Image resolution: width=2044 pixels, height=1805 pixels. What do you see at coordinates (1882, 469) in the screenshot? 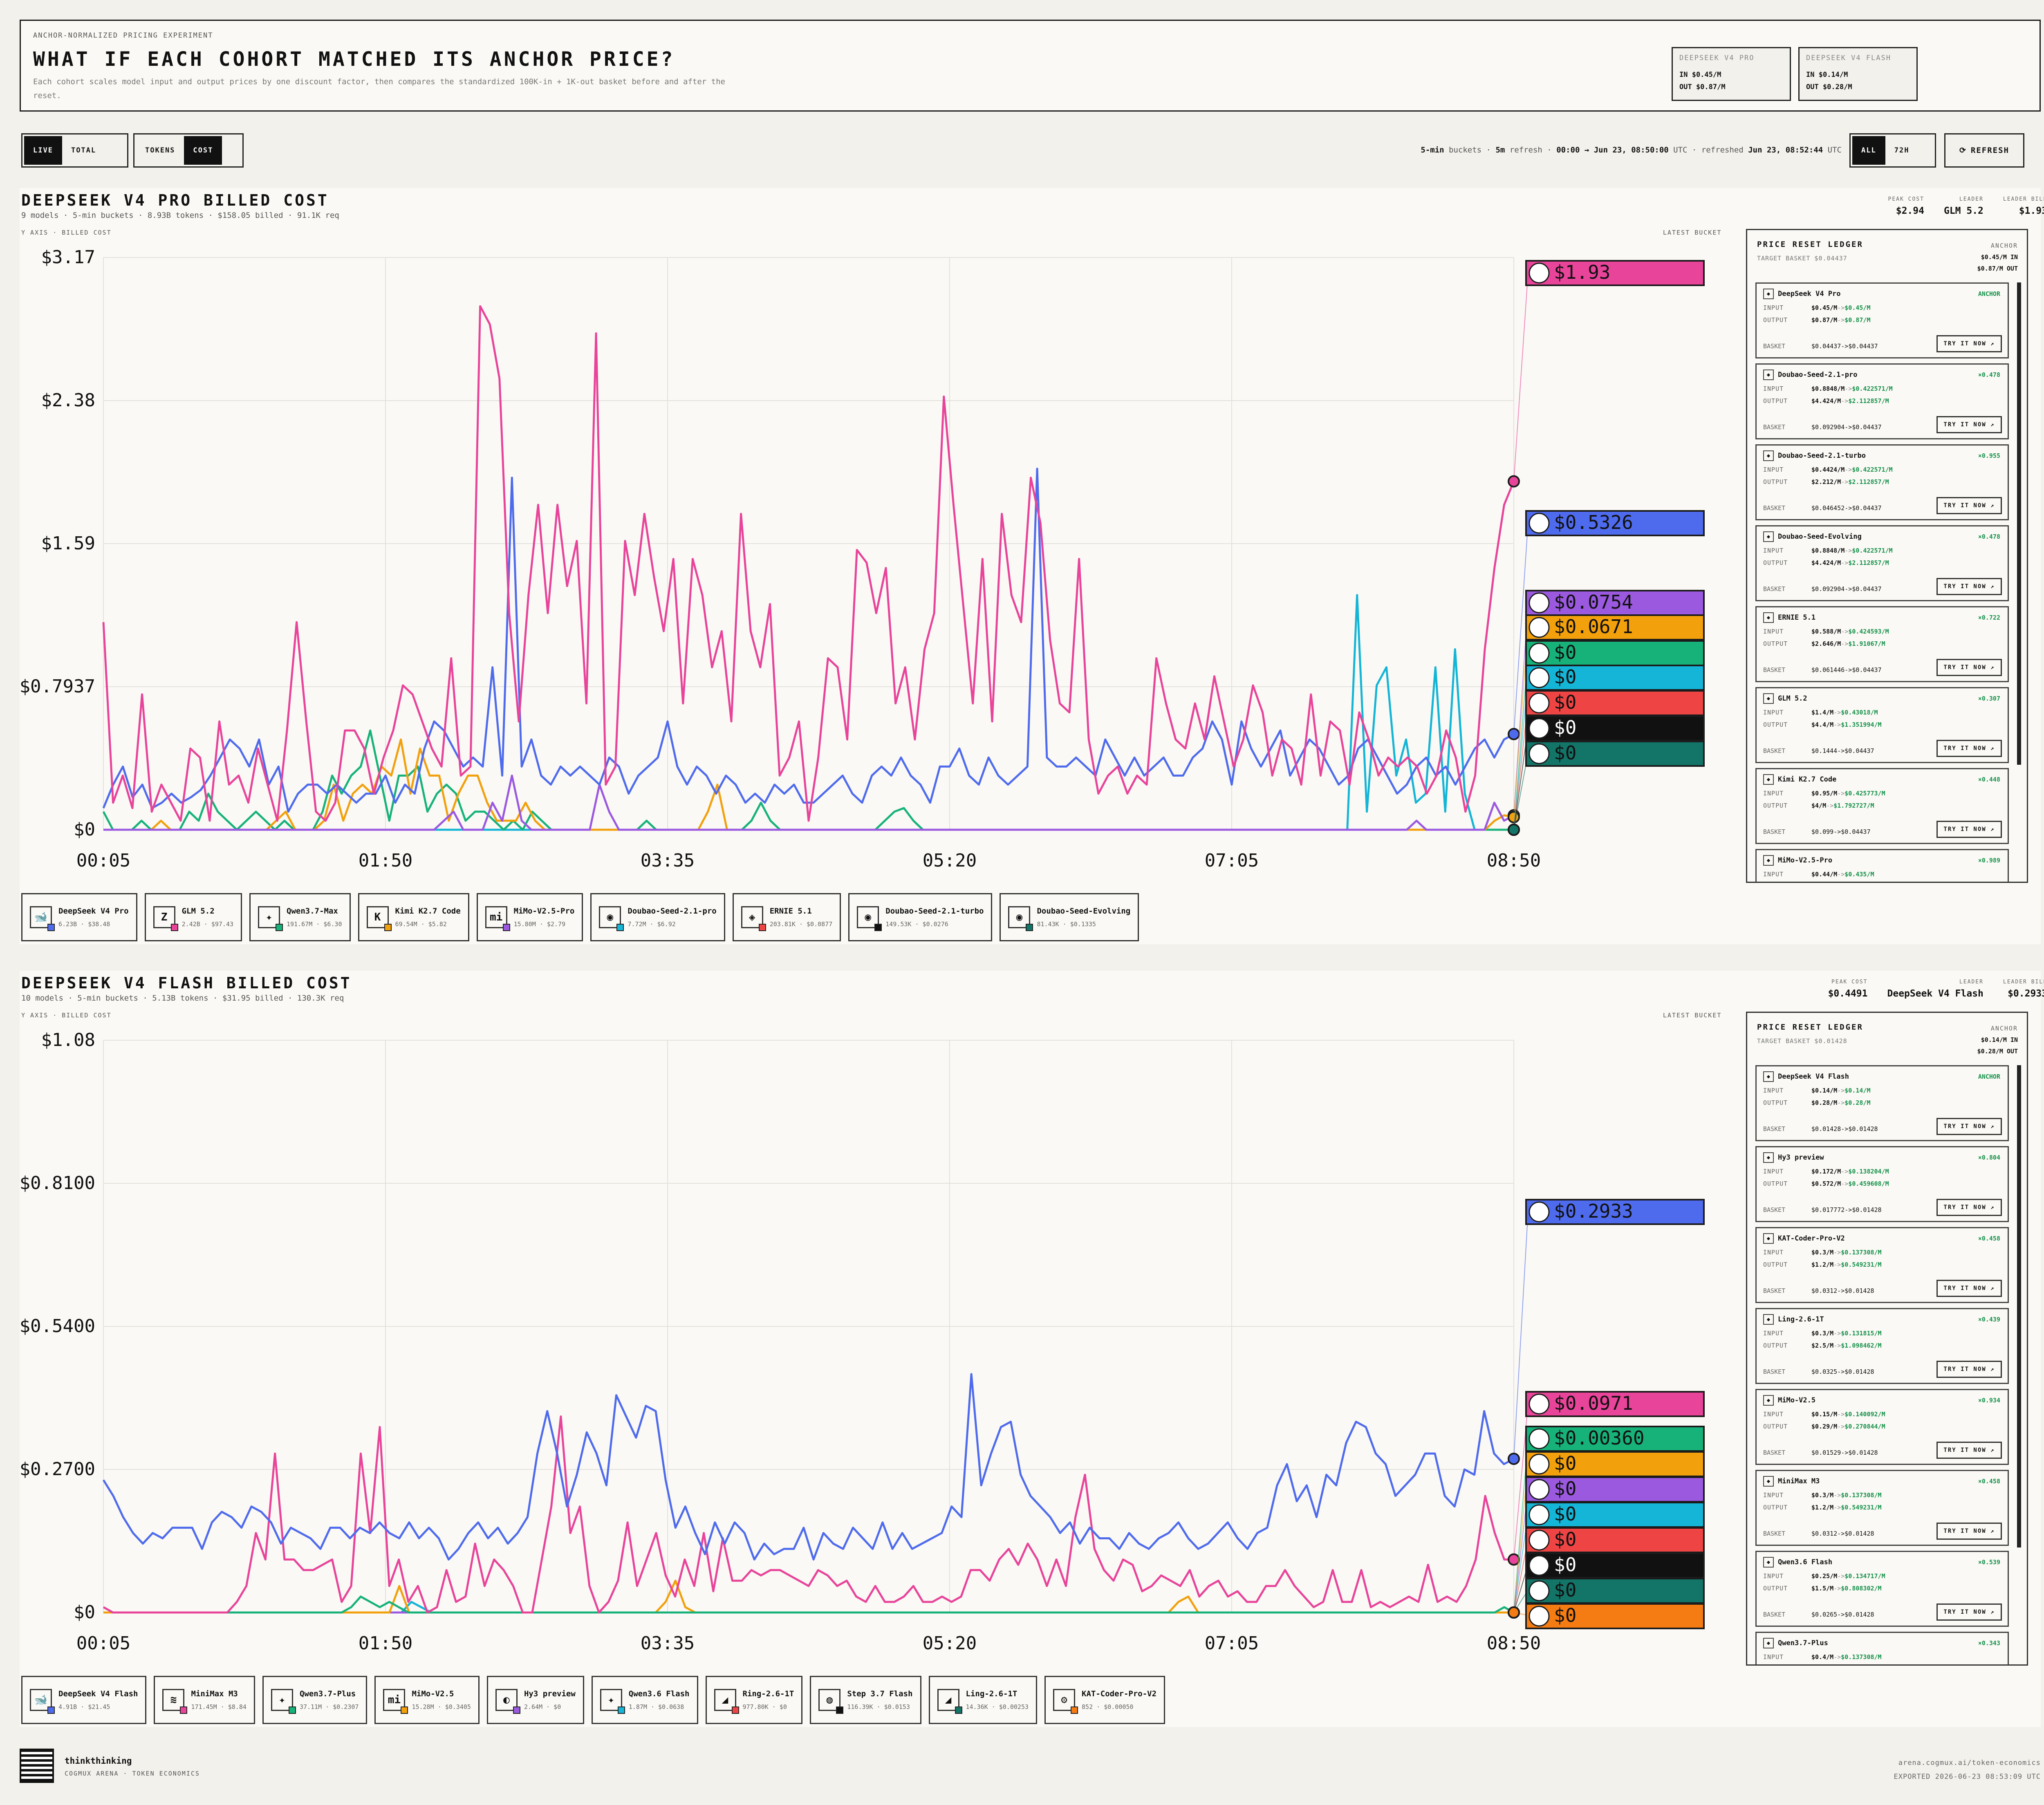
I see `input-row: INPUT $0.4424/M -> $0.422571/M` at bounding box center [1882, 469].